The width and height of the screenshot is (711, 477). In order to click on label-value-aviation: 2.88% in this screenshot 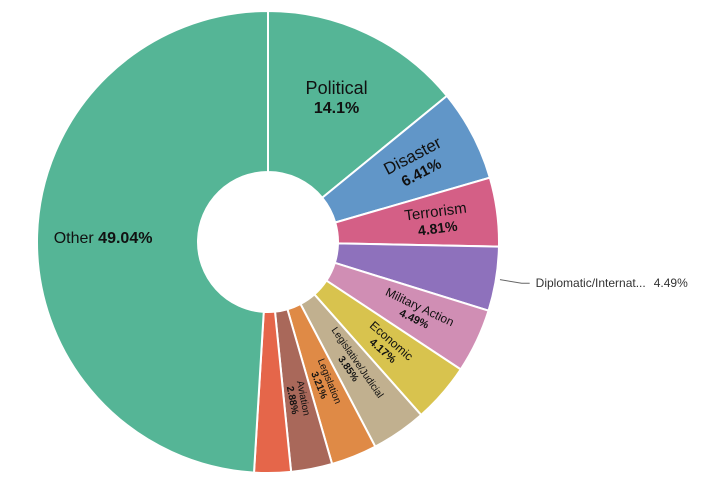, I will do `click(292, 400)`.